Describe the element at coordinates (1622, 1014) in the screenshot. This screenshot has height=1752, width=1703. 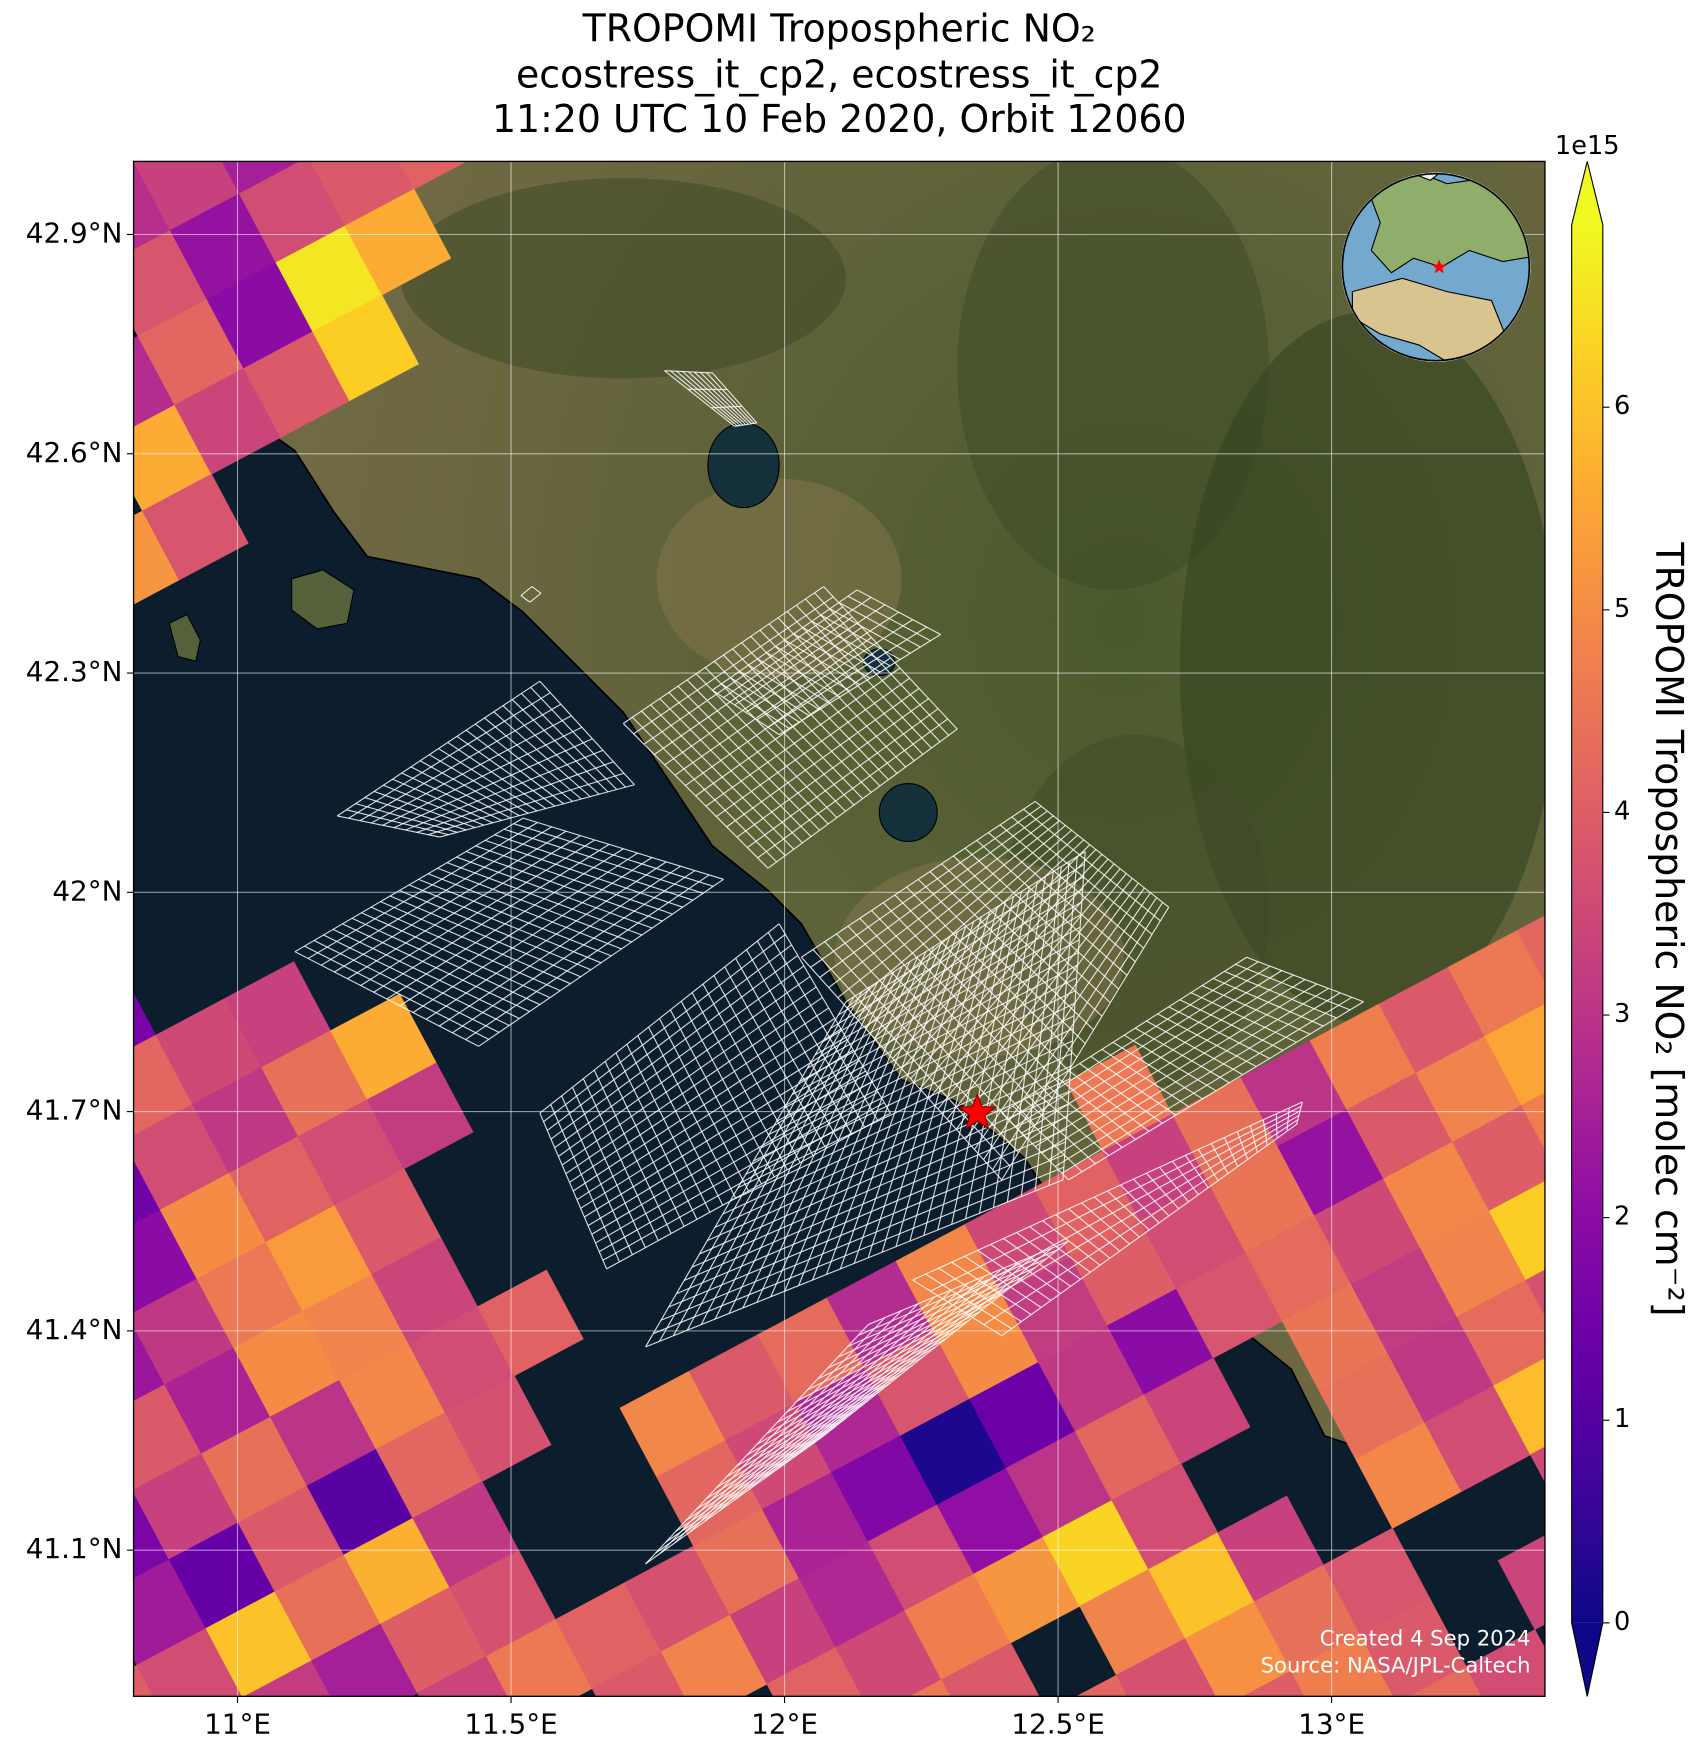
I see `colorbar-tick-label: 3` at that location.